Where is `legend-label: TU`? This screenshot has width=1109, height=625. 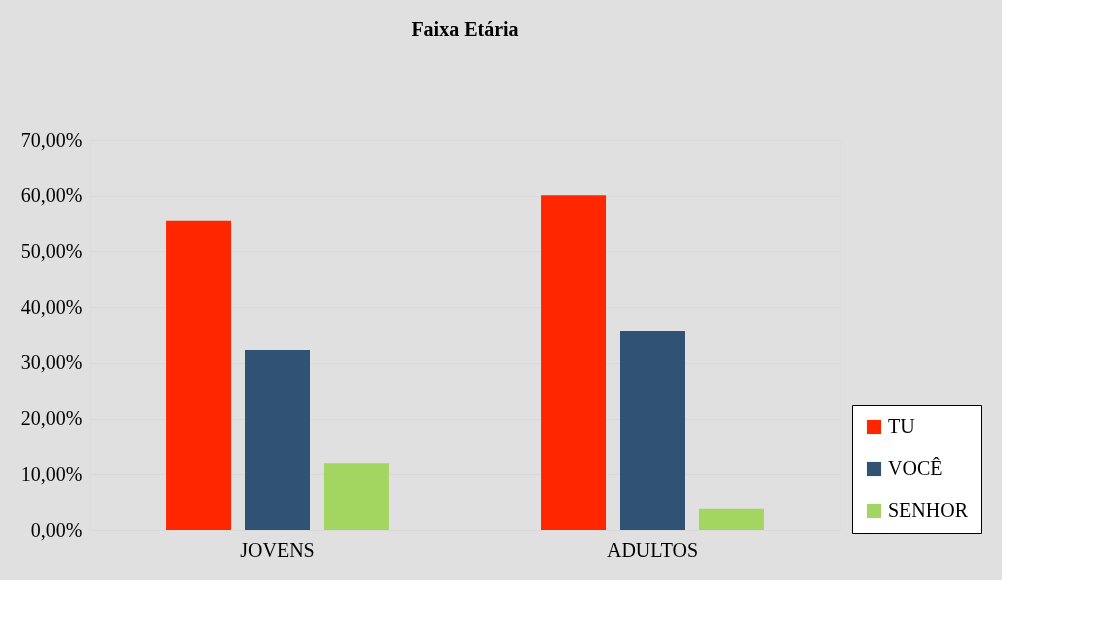
legend-label: TU is located at coordinates (902, 426).